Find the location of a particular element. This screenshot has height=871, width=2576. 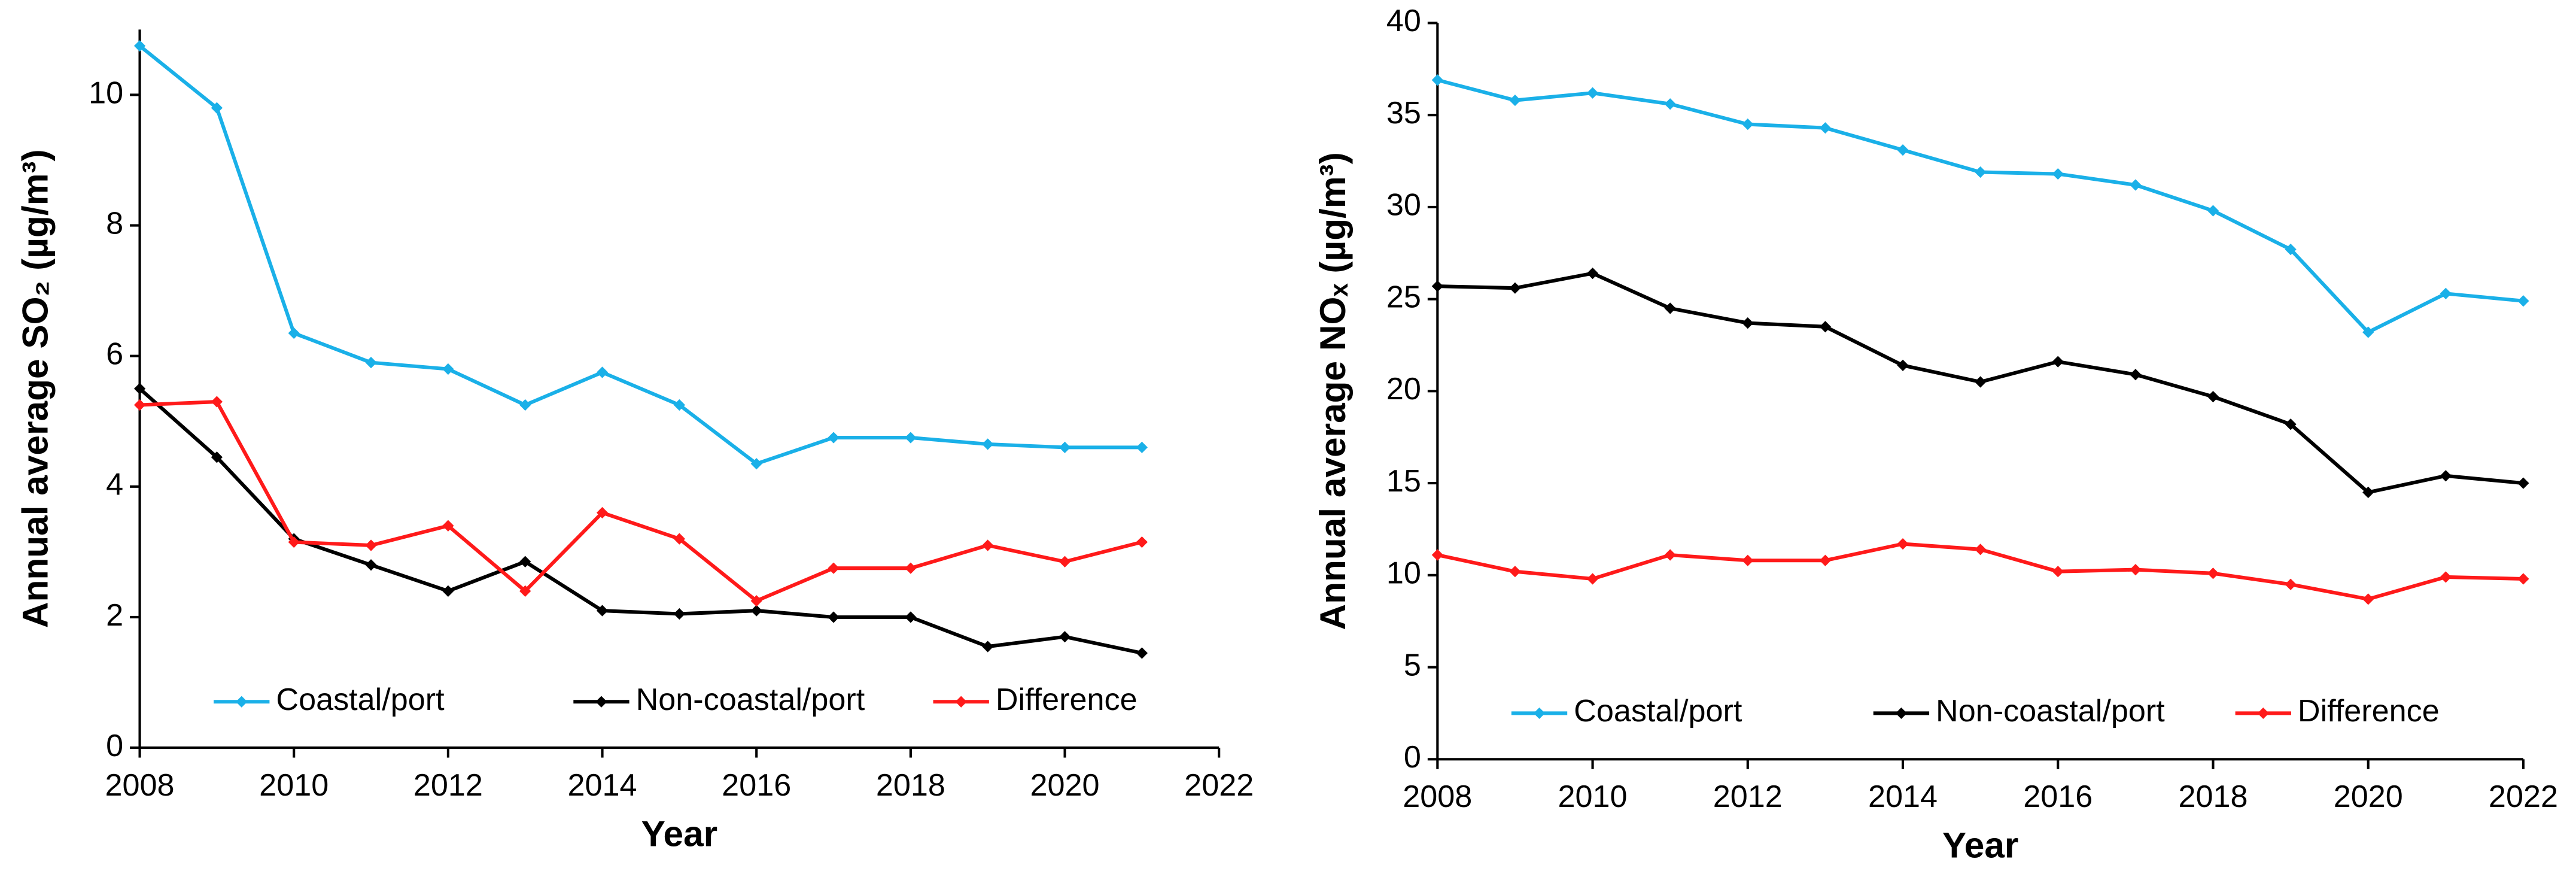

y-tick-label: 2 is located at coordinates (115, 615).